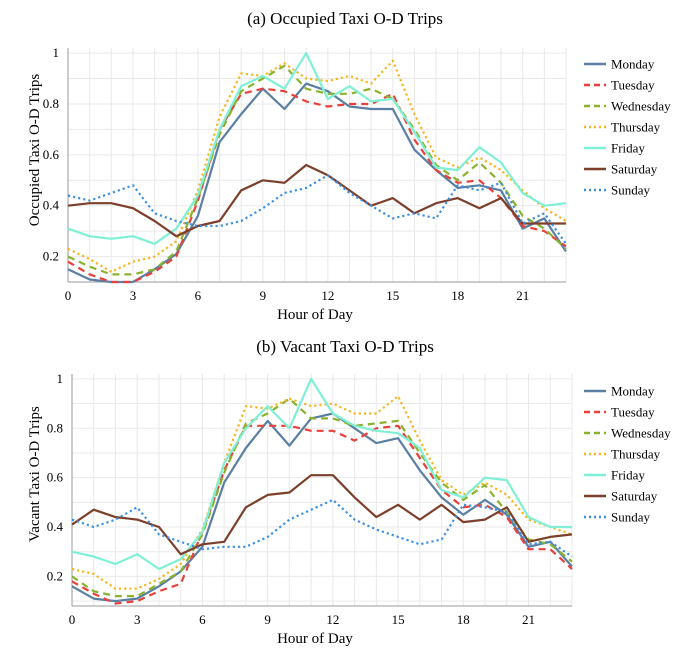  What do you see at coordinates (35, 150) in the screenshot?
I see `y-axis-label: Occupied Taxi O-D Trips` at bounding box center [35, 150].